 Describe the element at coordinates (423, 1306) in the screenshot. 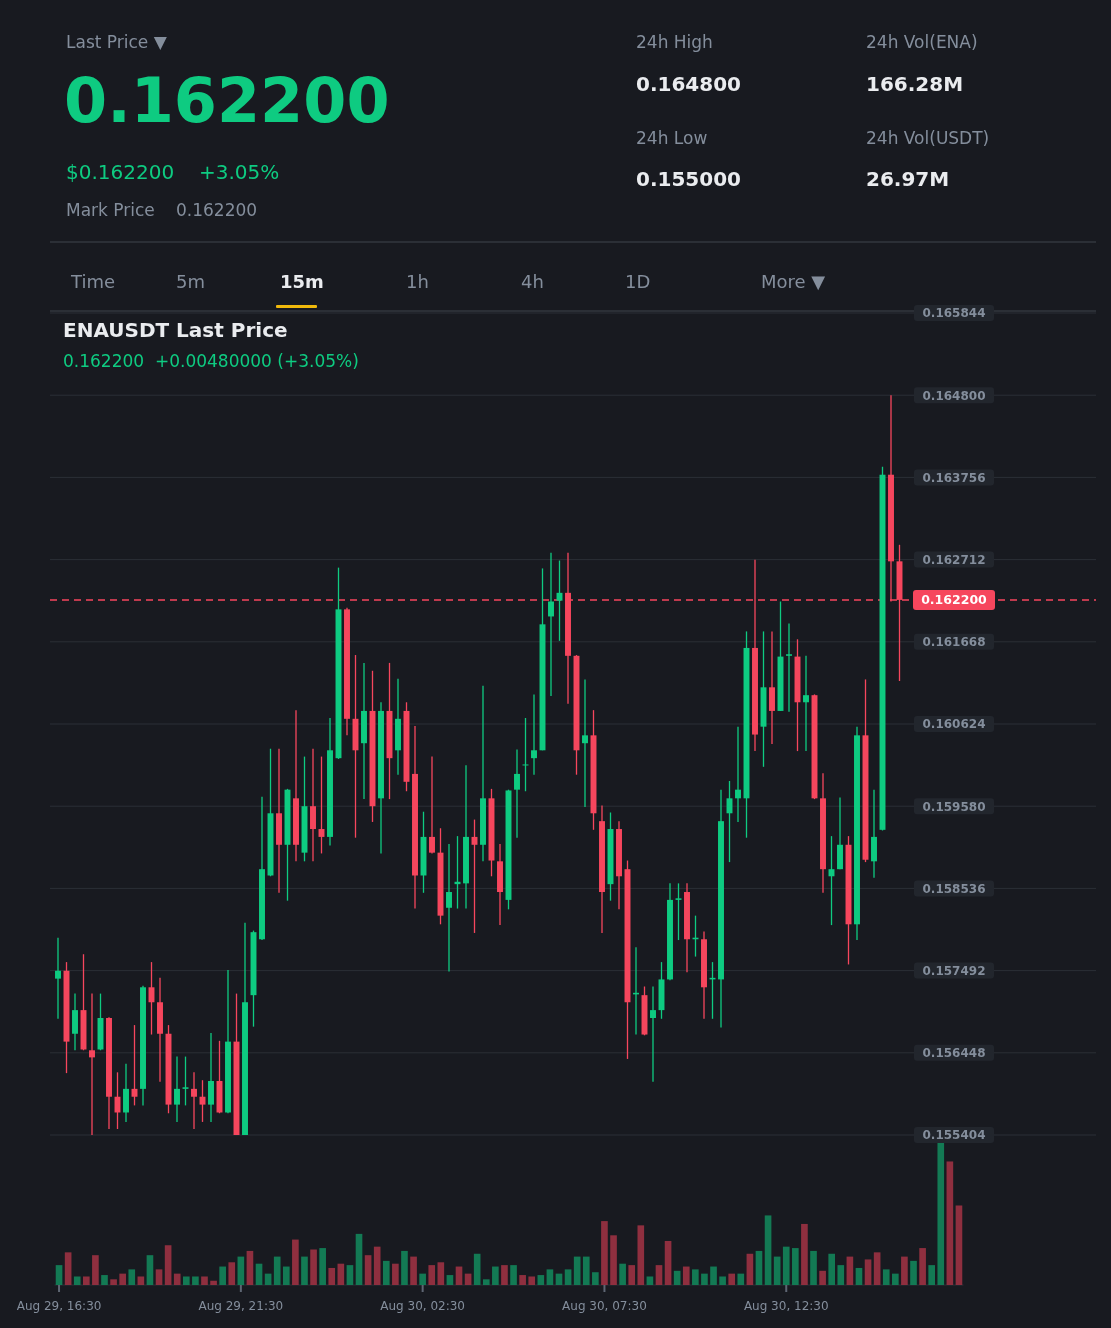

I see `x-tick-label: Aug 30, 02:30` at that location.